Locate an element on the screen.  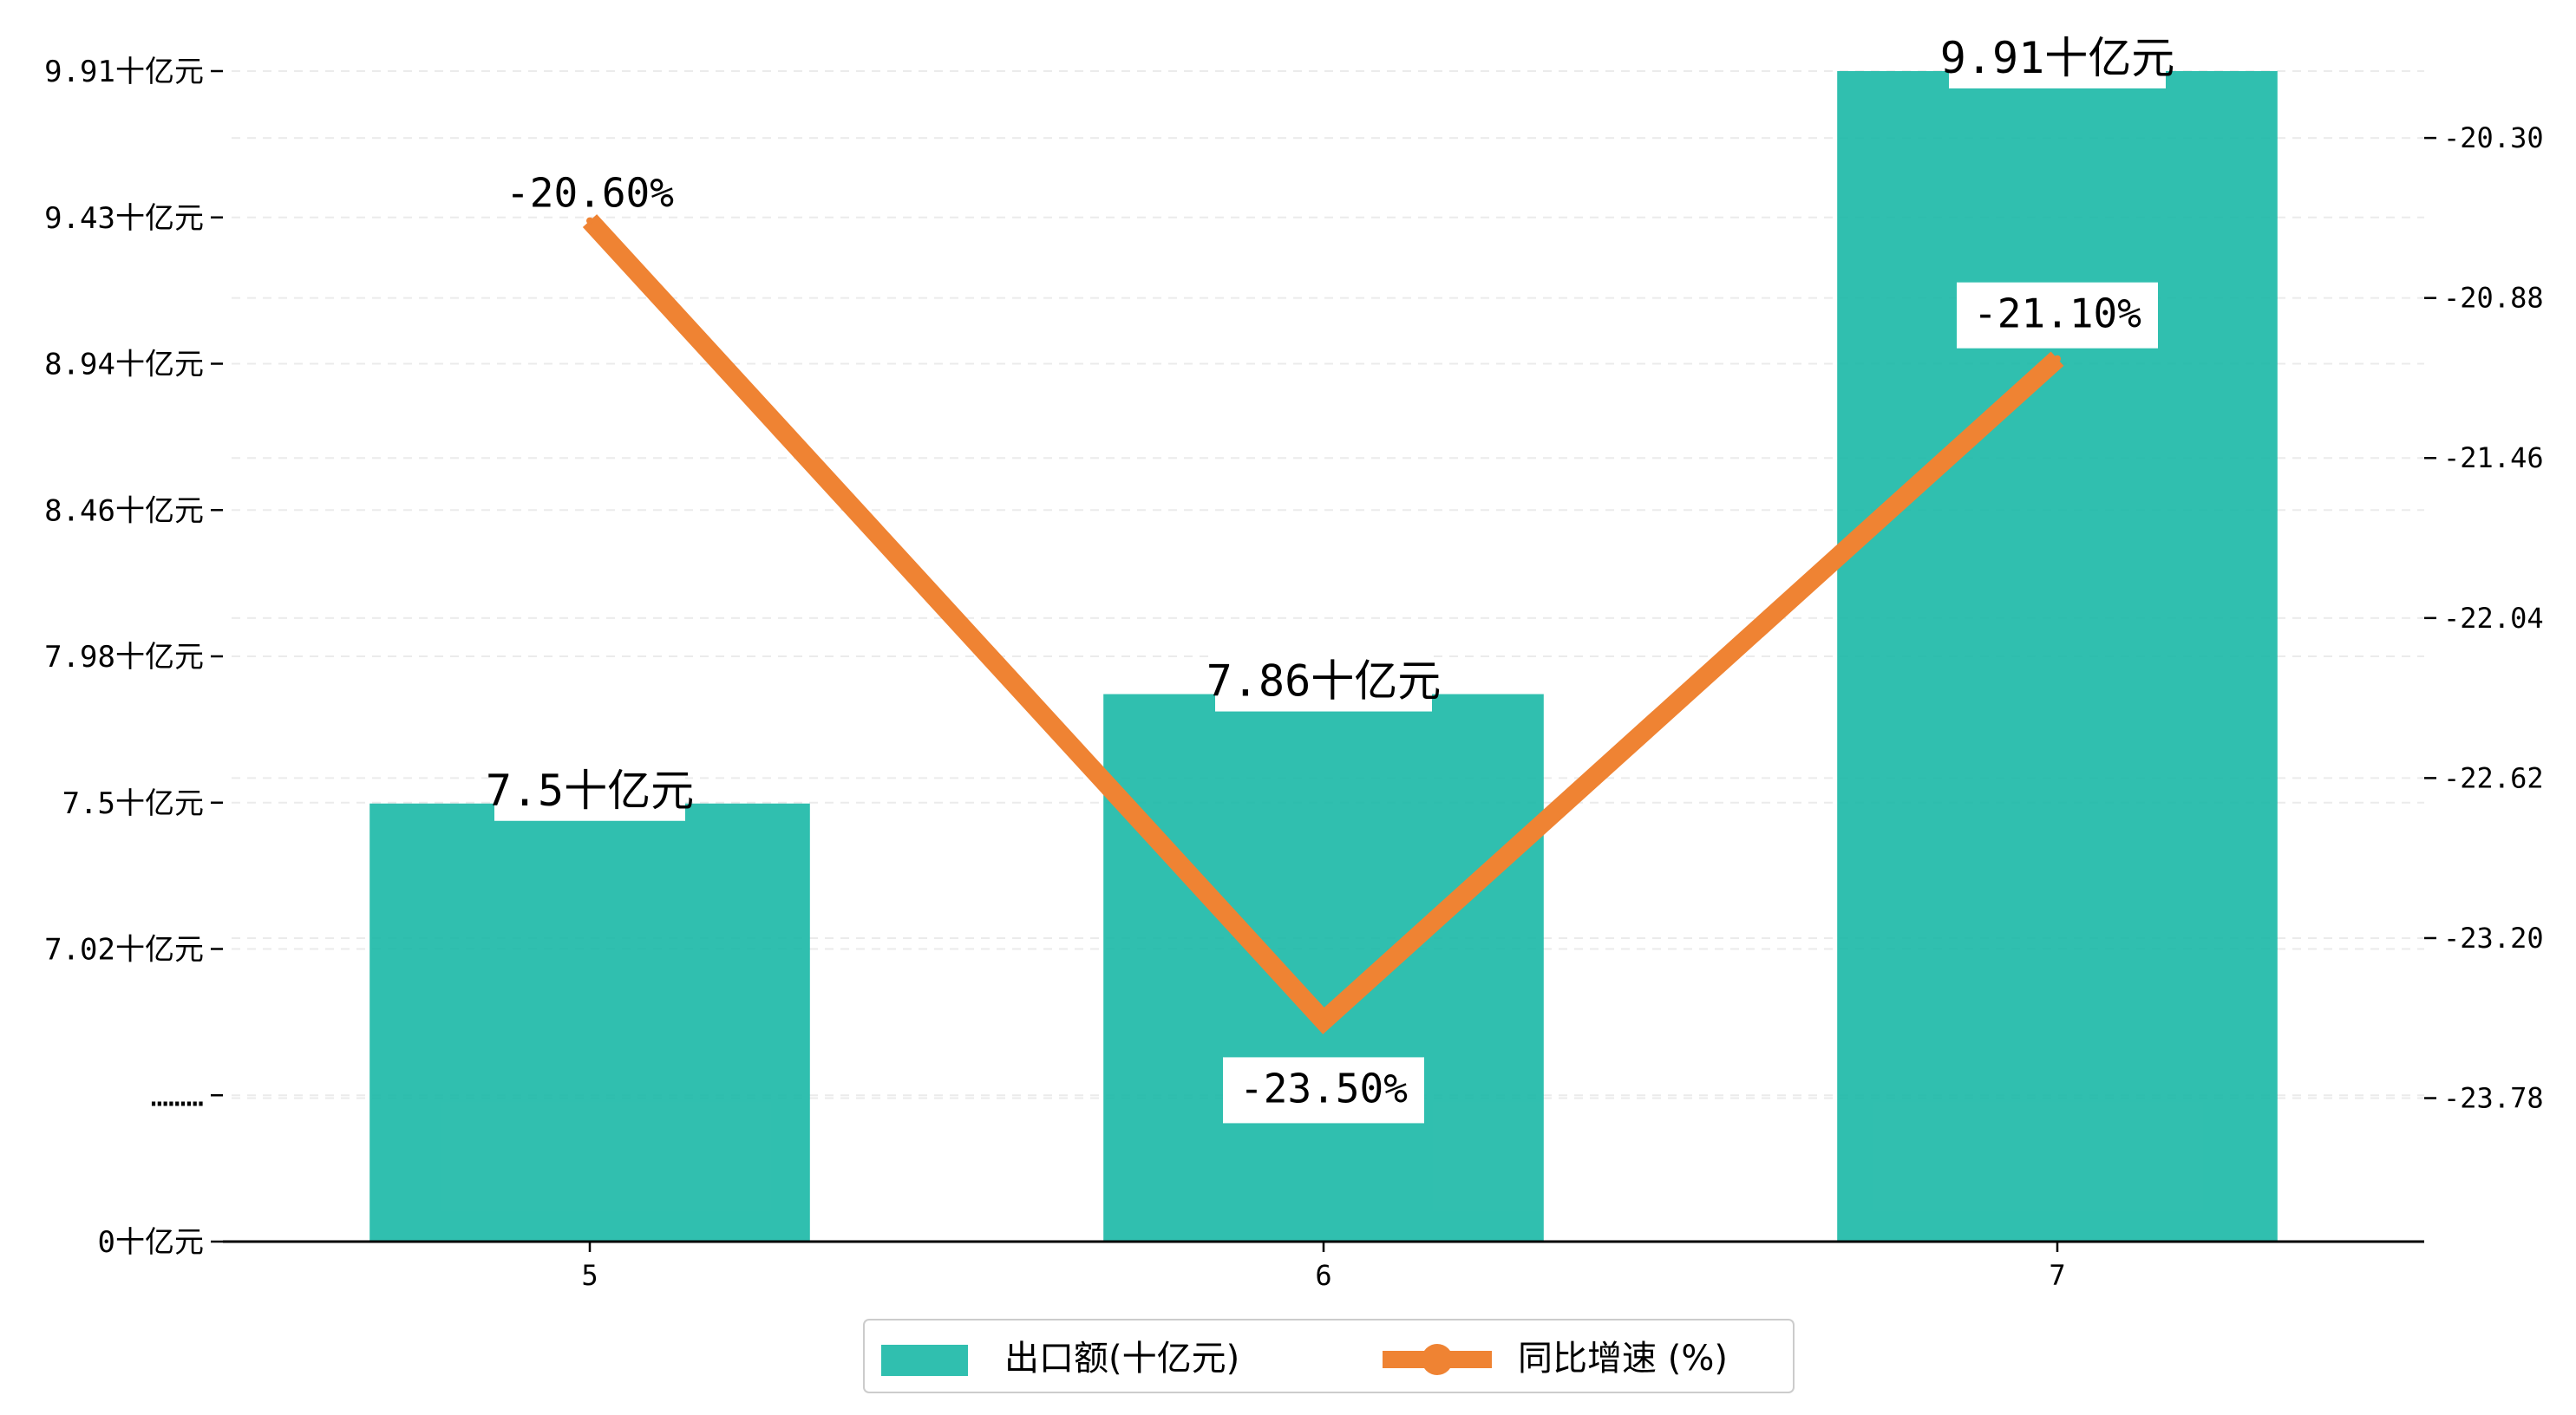
line-label-6: -23.50% is located at coordinates (1323, 1088).